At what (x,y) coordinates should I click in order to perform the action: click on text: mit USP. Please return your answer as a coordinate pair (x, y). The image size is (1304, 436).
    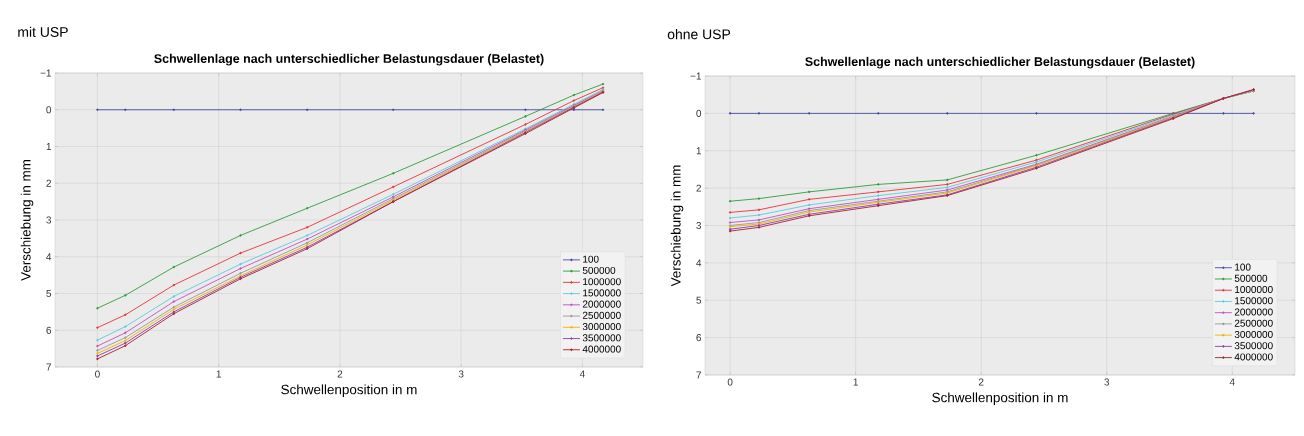
    Looking at the image, I should click on (43, 31).